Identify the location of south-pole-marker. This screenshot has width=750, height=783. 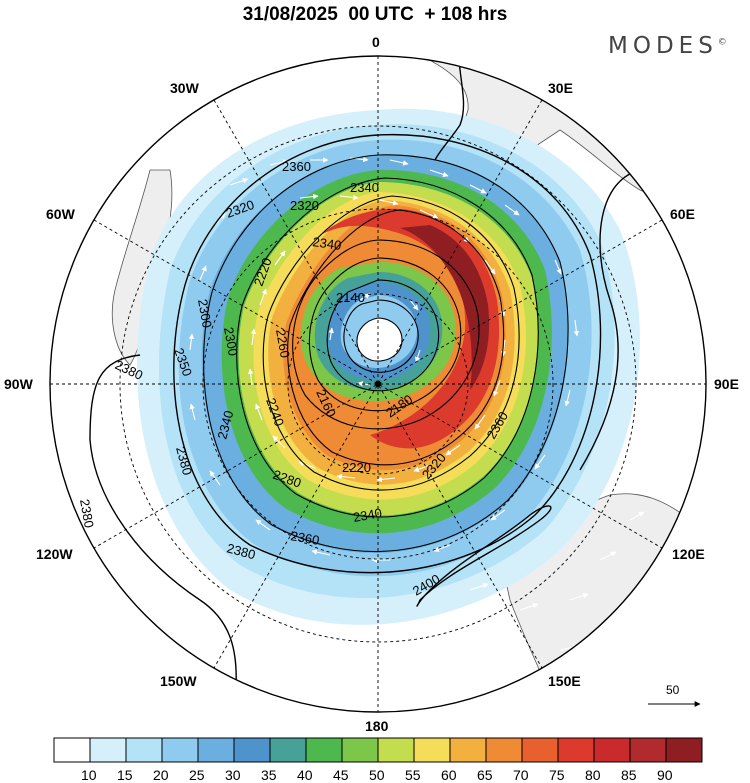
(378, 384).